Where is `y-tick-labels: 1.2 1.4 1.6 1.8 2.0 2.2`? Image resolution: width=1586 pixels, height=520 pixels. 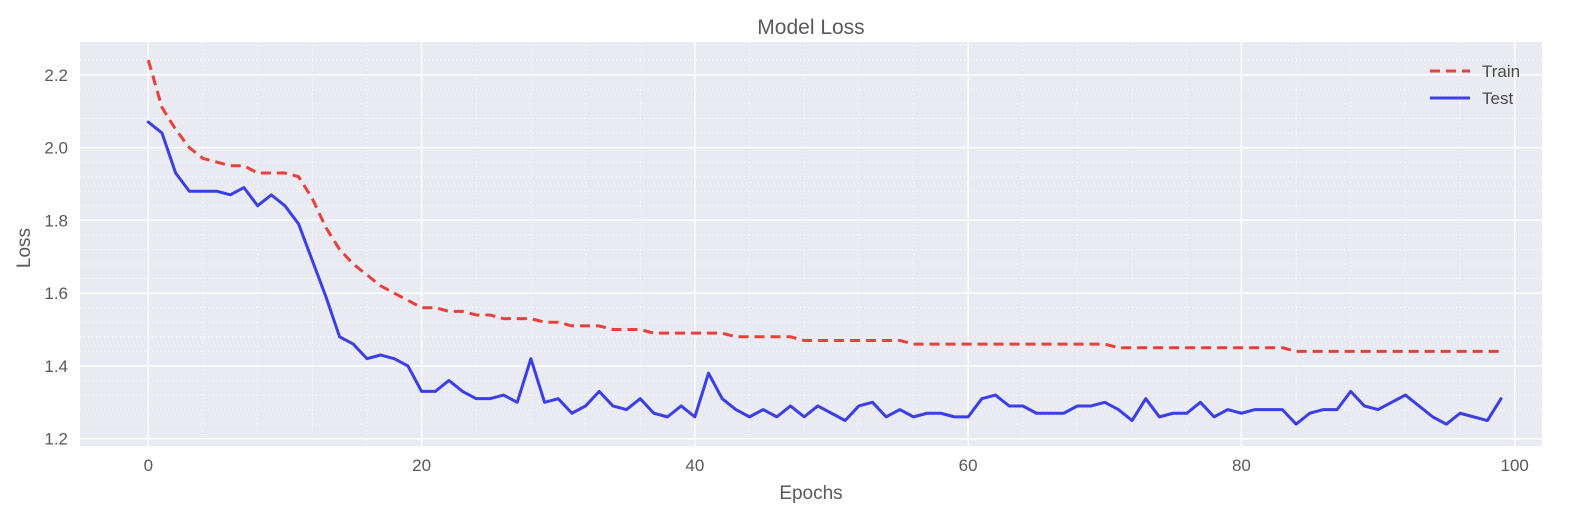
y-tick-labels: 1.2 1.4 1.6 1.8 2.0 2.2 is located at coordinates (56, 257).